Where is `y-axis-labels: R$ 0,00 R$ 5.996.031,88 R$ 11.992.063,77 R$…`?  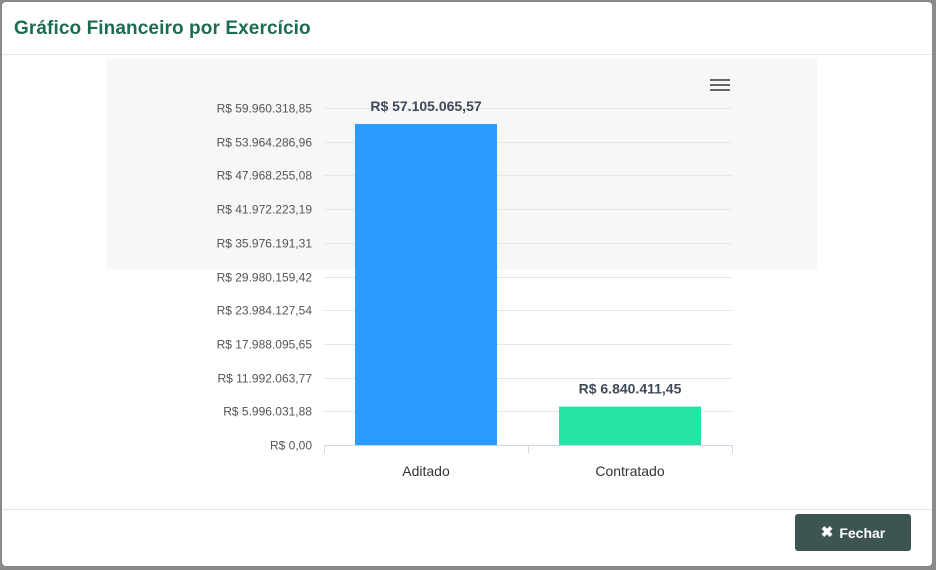
y-axis-labels: R$ 0,00 R$ 5.996.031,88 R$ 11.992.063,77 R$… is located at coordinates (265, 277).